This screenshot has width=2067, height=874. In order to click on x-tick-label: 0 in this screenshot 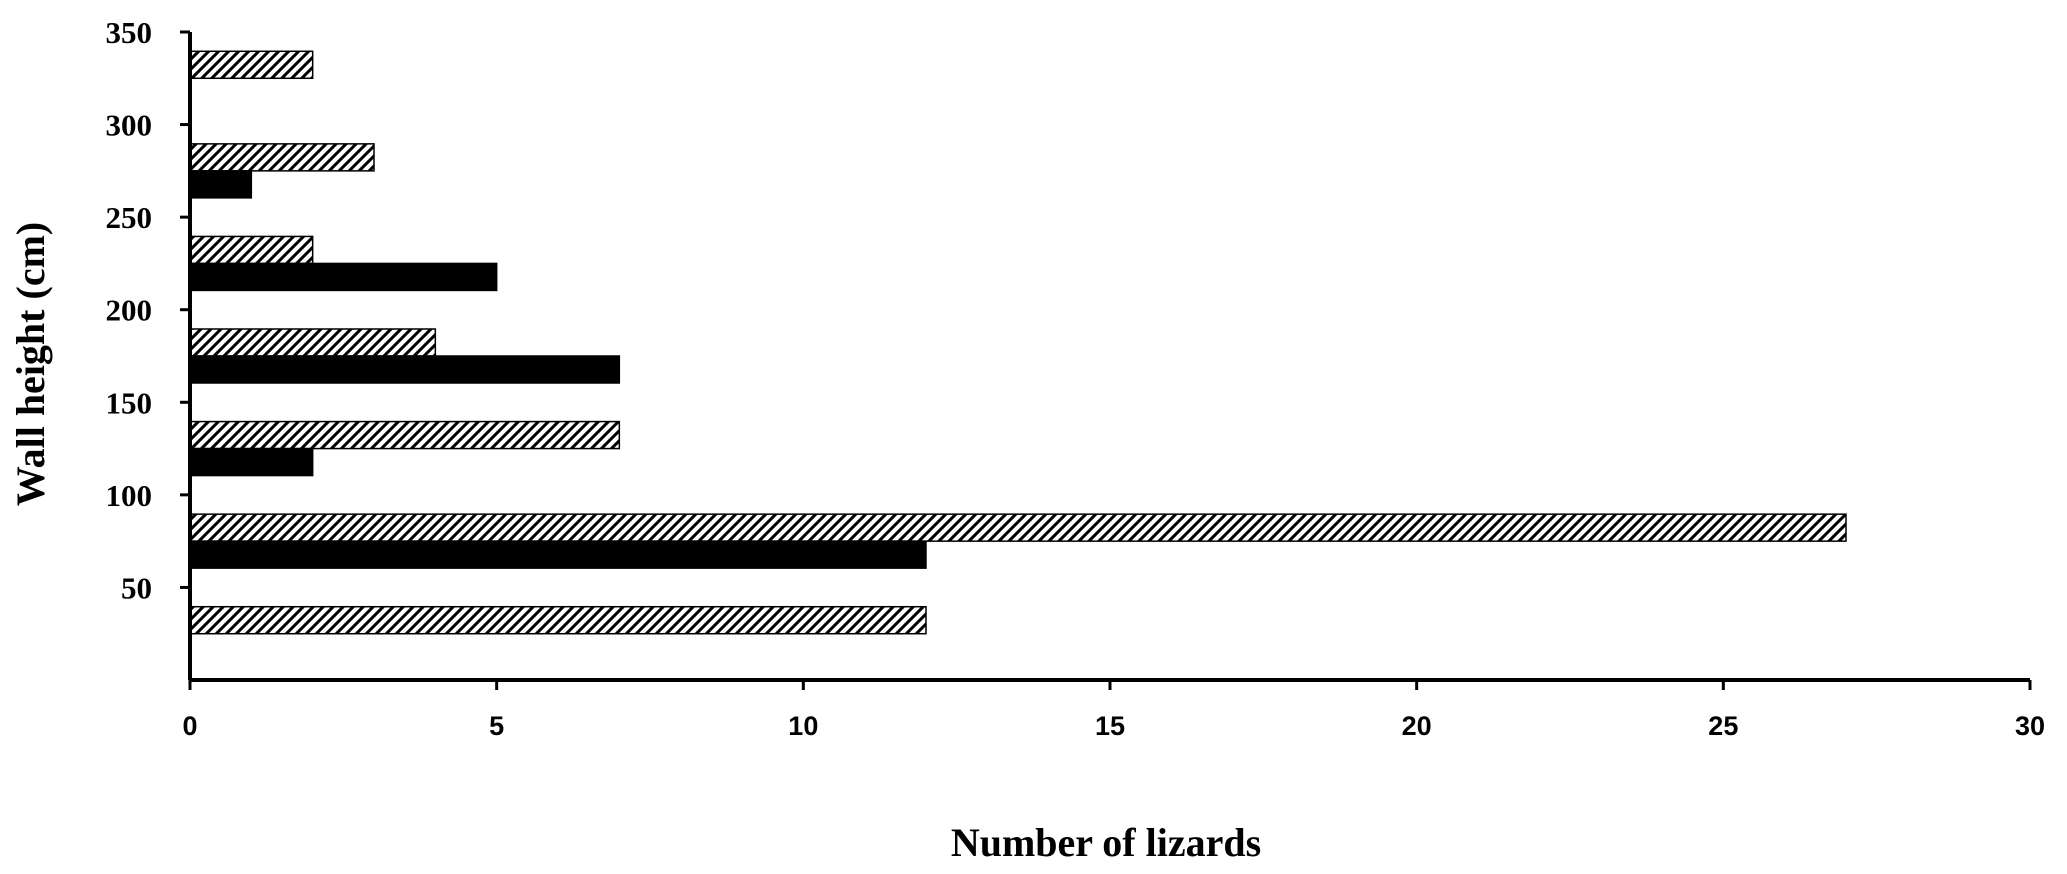, I will do `click(189, 726)`.